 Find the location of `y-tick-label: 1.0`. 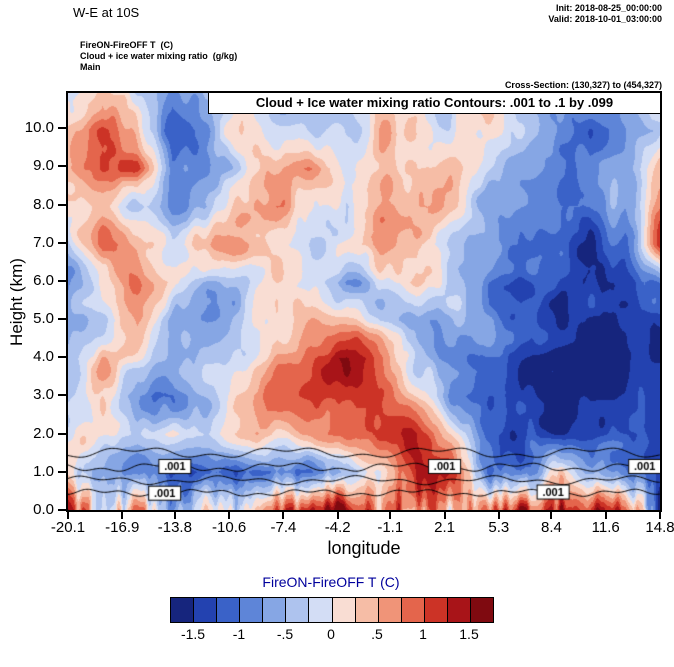

y-tick-label: 1.0 is located at coordinates (43, 471).